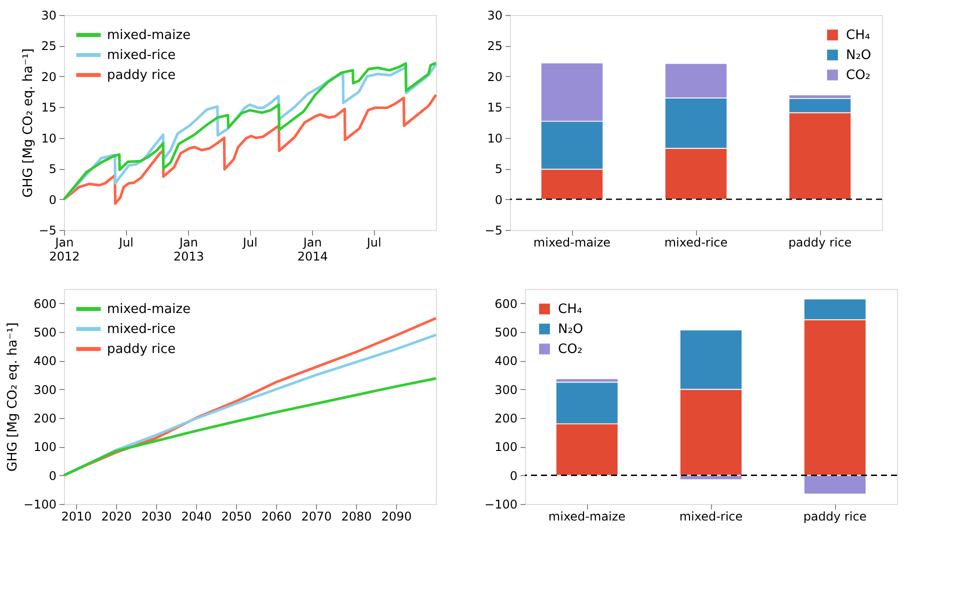 Image resolution: width=963 pixels, height=613 pixels. Describe the element at coordinates (116, 517) in the screenshot. I see `x-tick-label: 2020` at that location.